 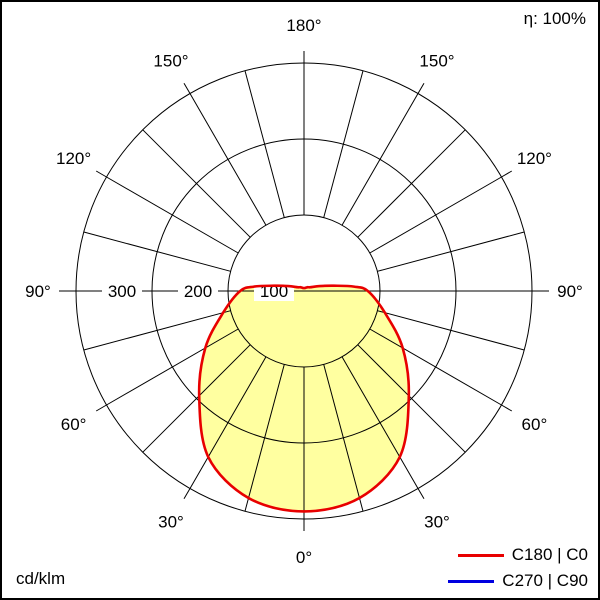 I want to click on legend-line-c270-c90, so click(x=471, y=581).